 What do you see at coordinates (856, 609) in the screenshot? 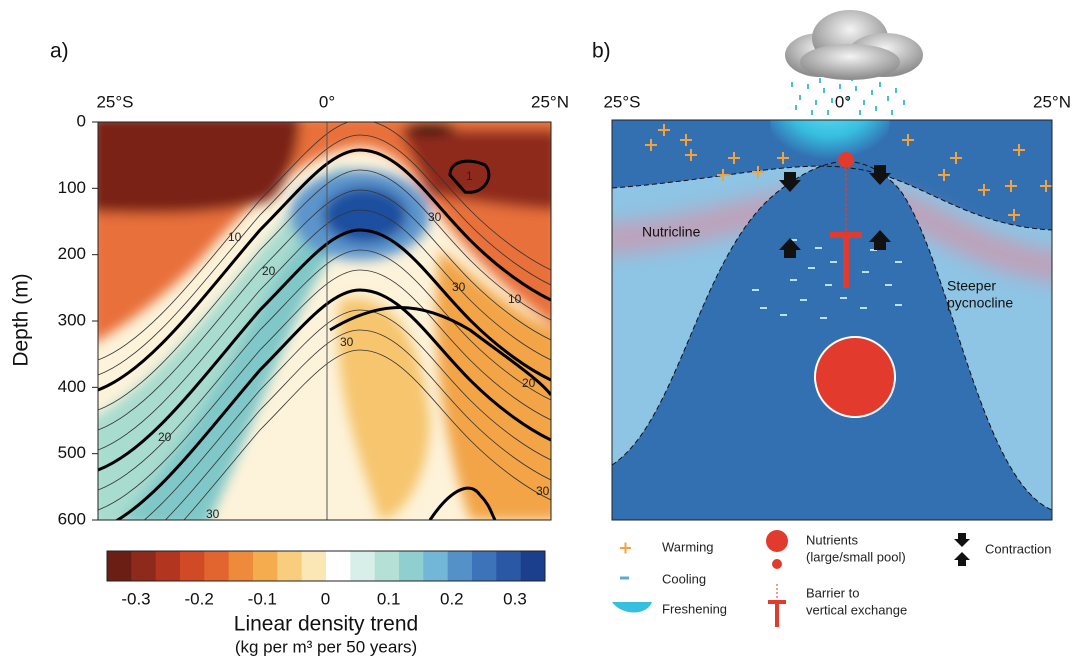
I see `legend-label: vertical exchange` at bounding box center [856, 609].